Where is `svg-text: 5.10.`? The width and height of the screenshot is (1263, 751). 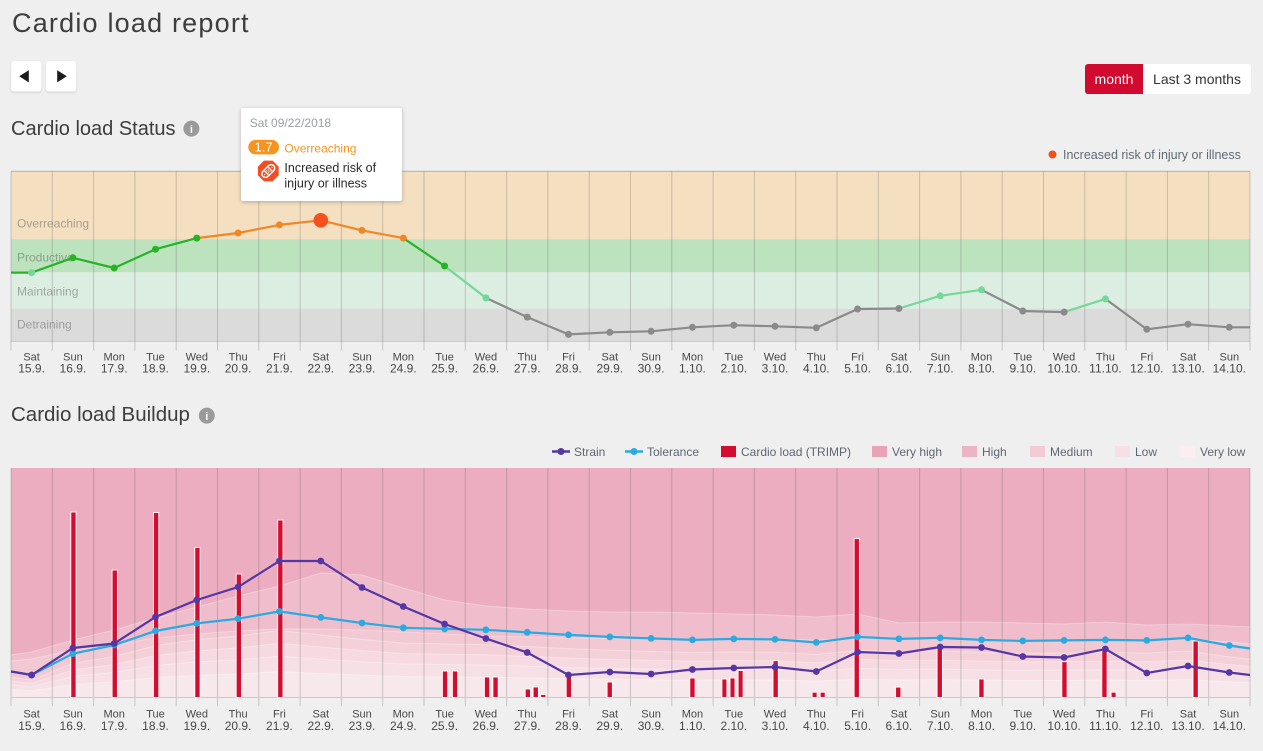 svg-text: 5.10. is located at coordinates (857, 726).